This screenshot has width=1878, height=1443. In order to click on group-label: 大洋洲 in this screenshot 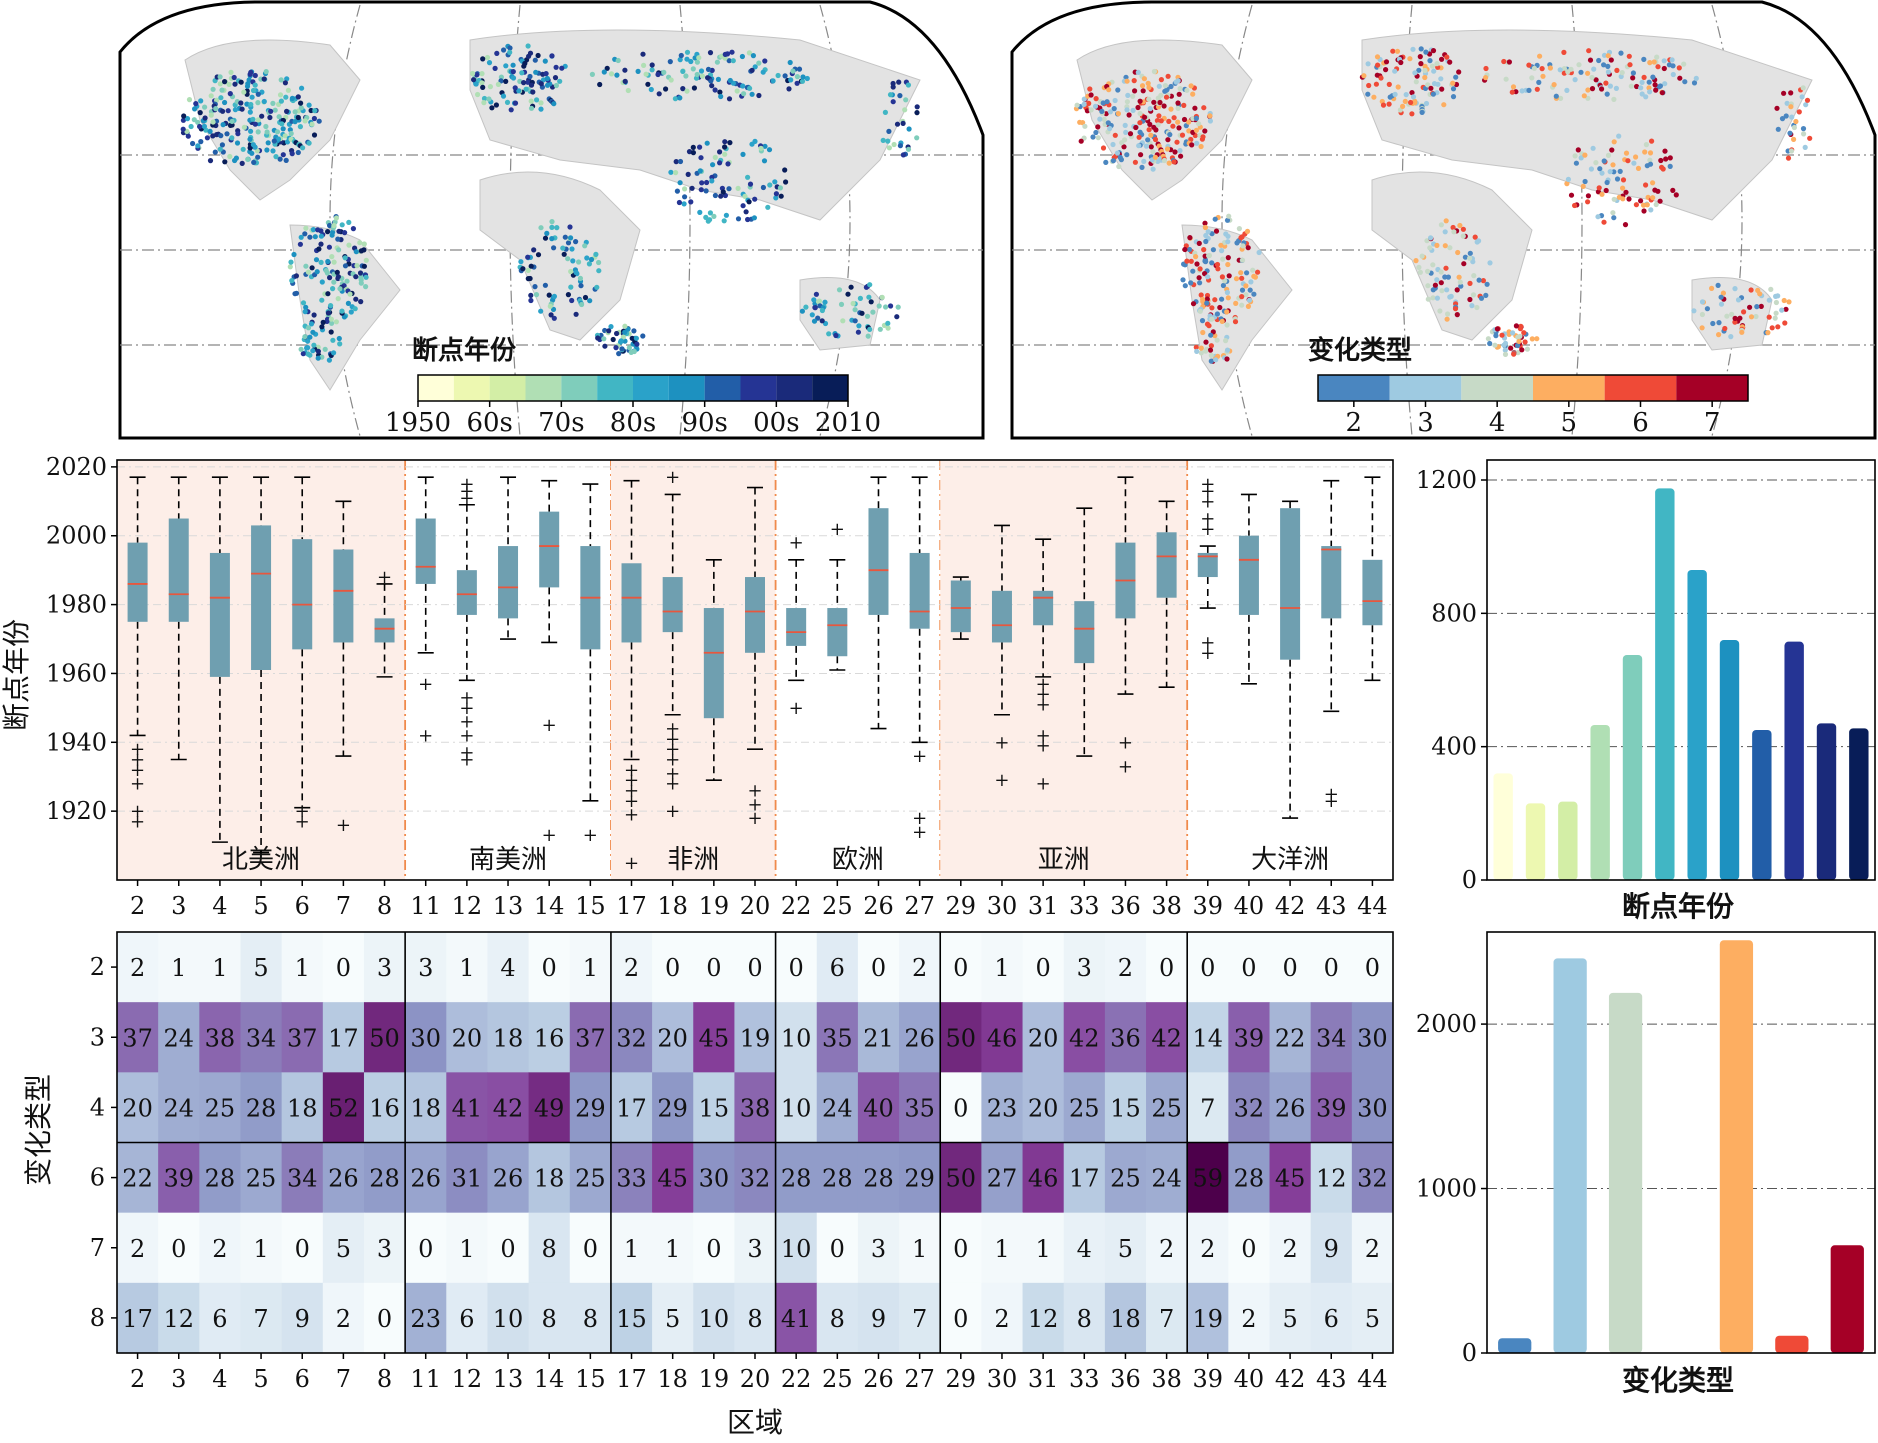, I will do `click(1290, 860)`.